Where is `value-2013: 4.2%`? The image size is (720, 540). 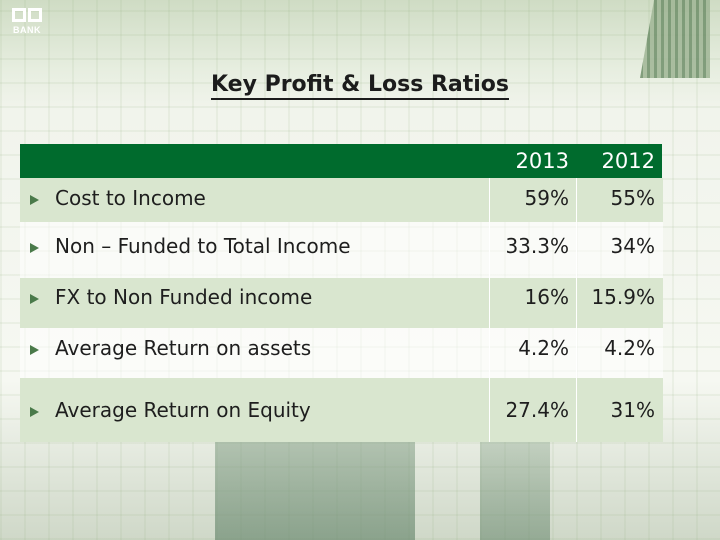 value-2013: 4.2% is located at coordinates (543, 348).